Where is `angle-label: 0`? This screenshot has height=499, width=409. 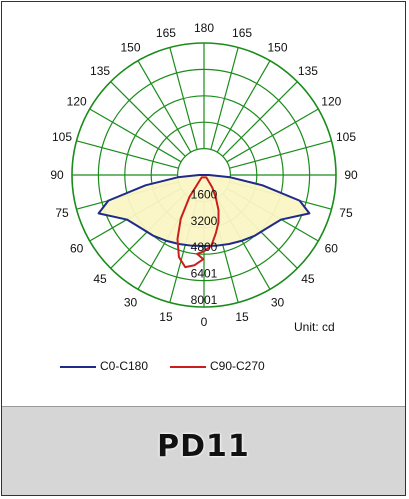
angle-label: 0 is located at coordinates (204, 322).